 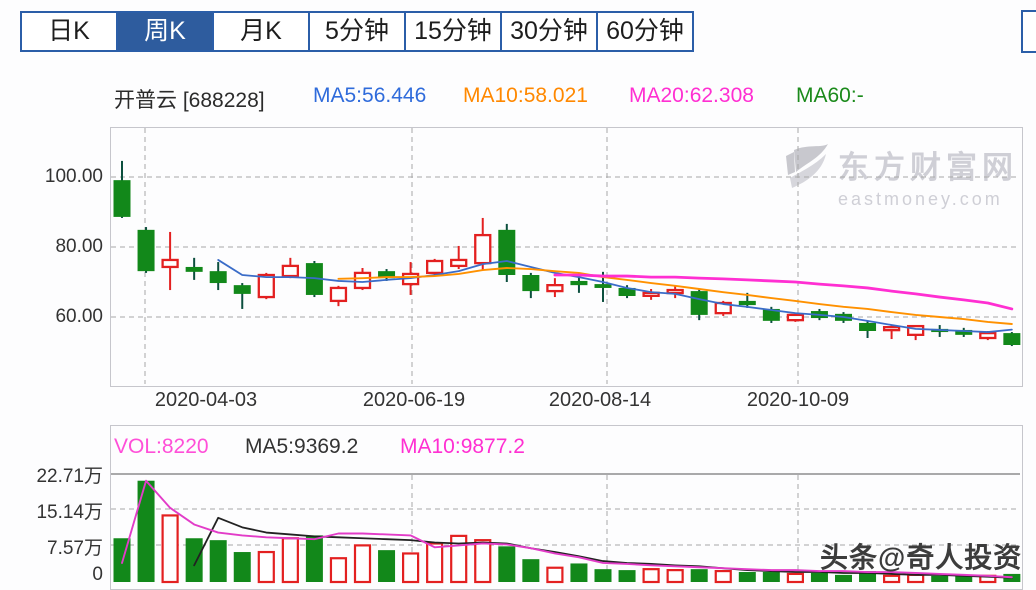 I want to click on legend-ma10: MA10:58.021, so click(x=525, y=95).